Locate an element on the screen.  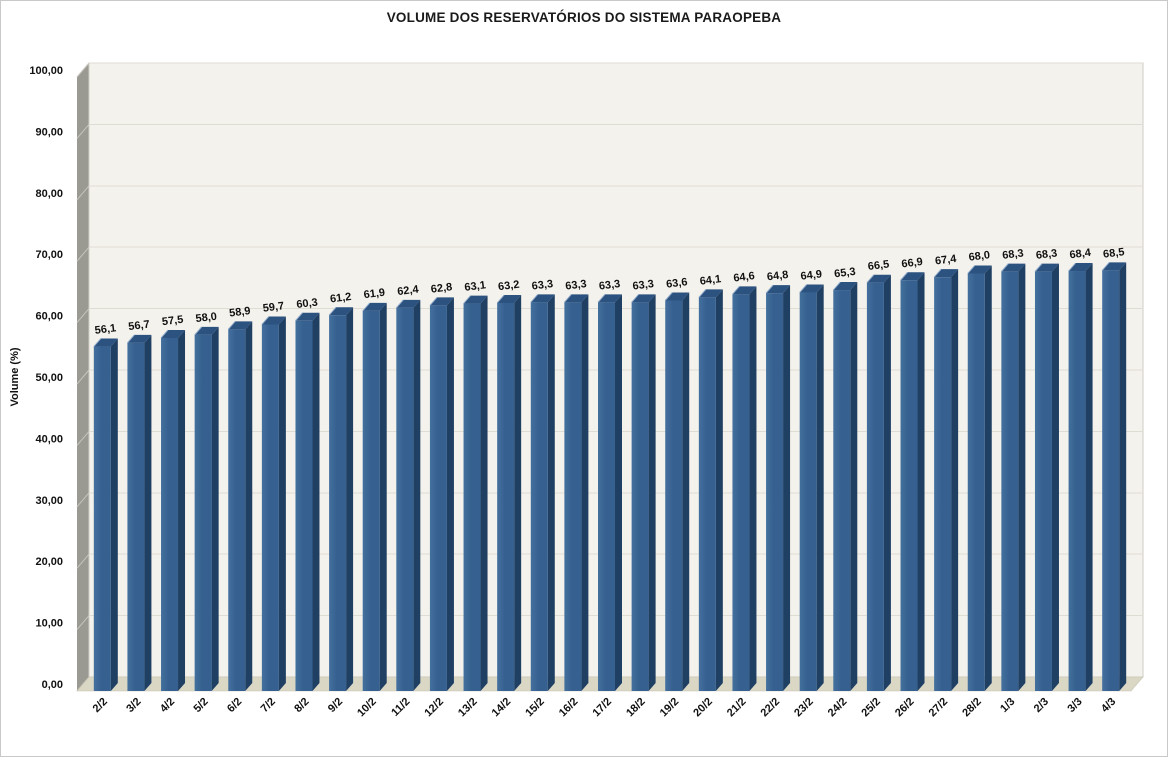
x-tick-label: 19/2 is located at coordinates (670, 708).